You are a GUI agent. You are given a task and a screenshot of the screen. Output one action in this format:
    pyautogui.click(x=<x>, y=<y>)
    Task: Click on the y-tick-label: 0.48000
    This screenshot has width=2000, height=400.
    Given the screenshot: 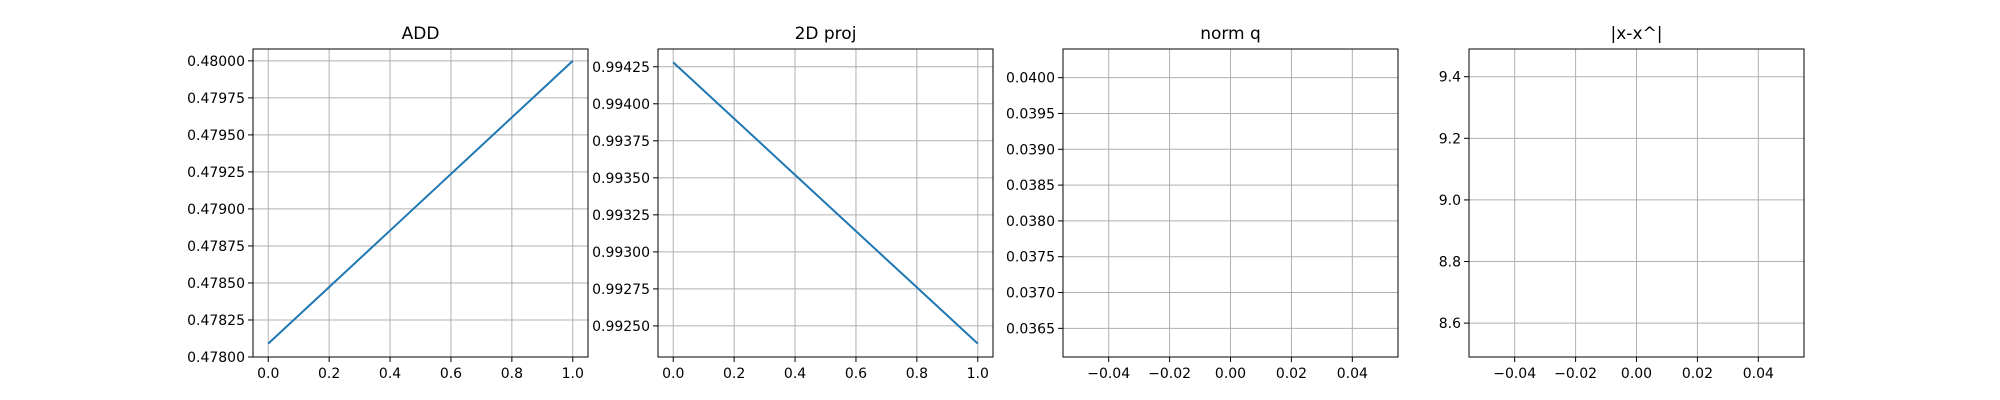 What is the action you would take?
    pyautogui.click(x=216, y=62)
    